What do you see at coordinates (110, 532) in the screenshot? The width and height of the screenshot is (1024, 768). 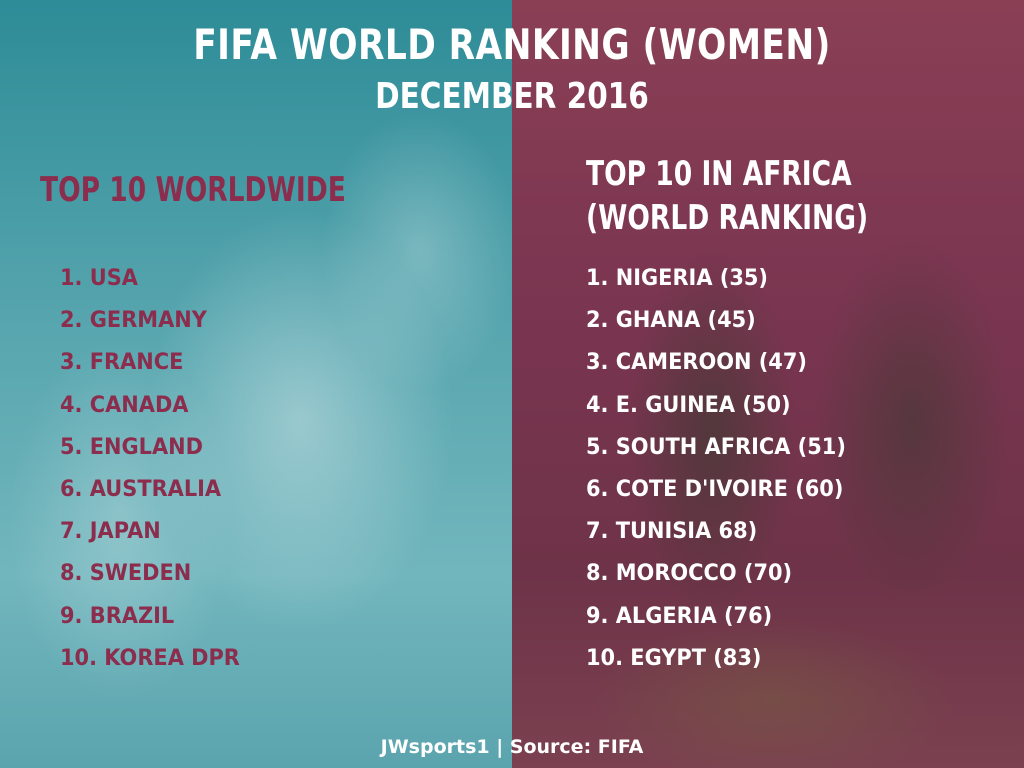 I see `worldwide-rank-item: 7. JAPAN` at bounding box center [110, 532].